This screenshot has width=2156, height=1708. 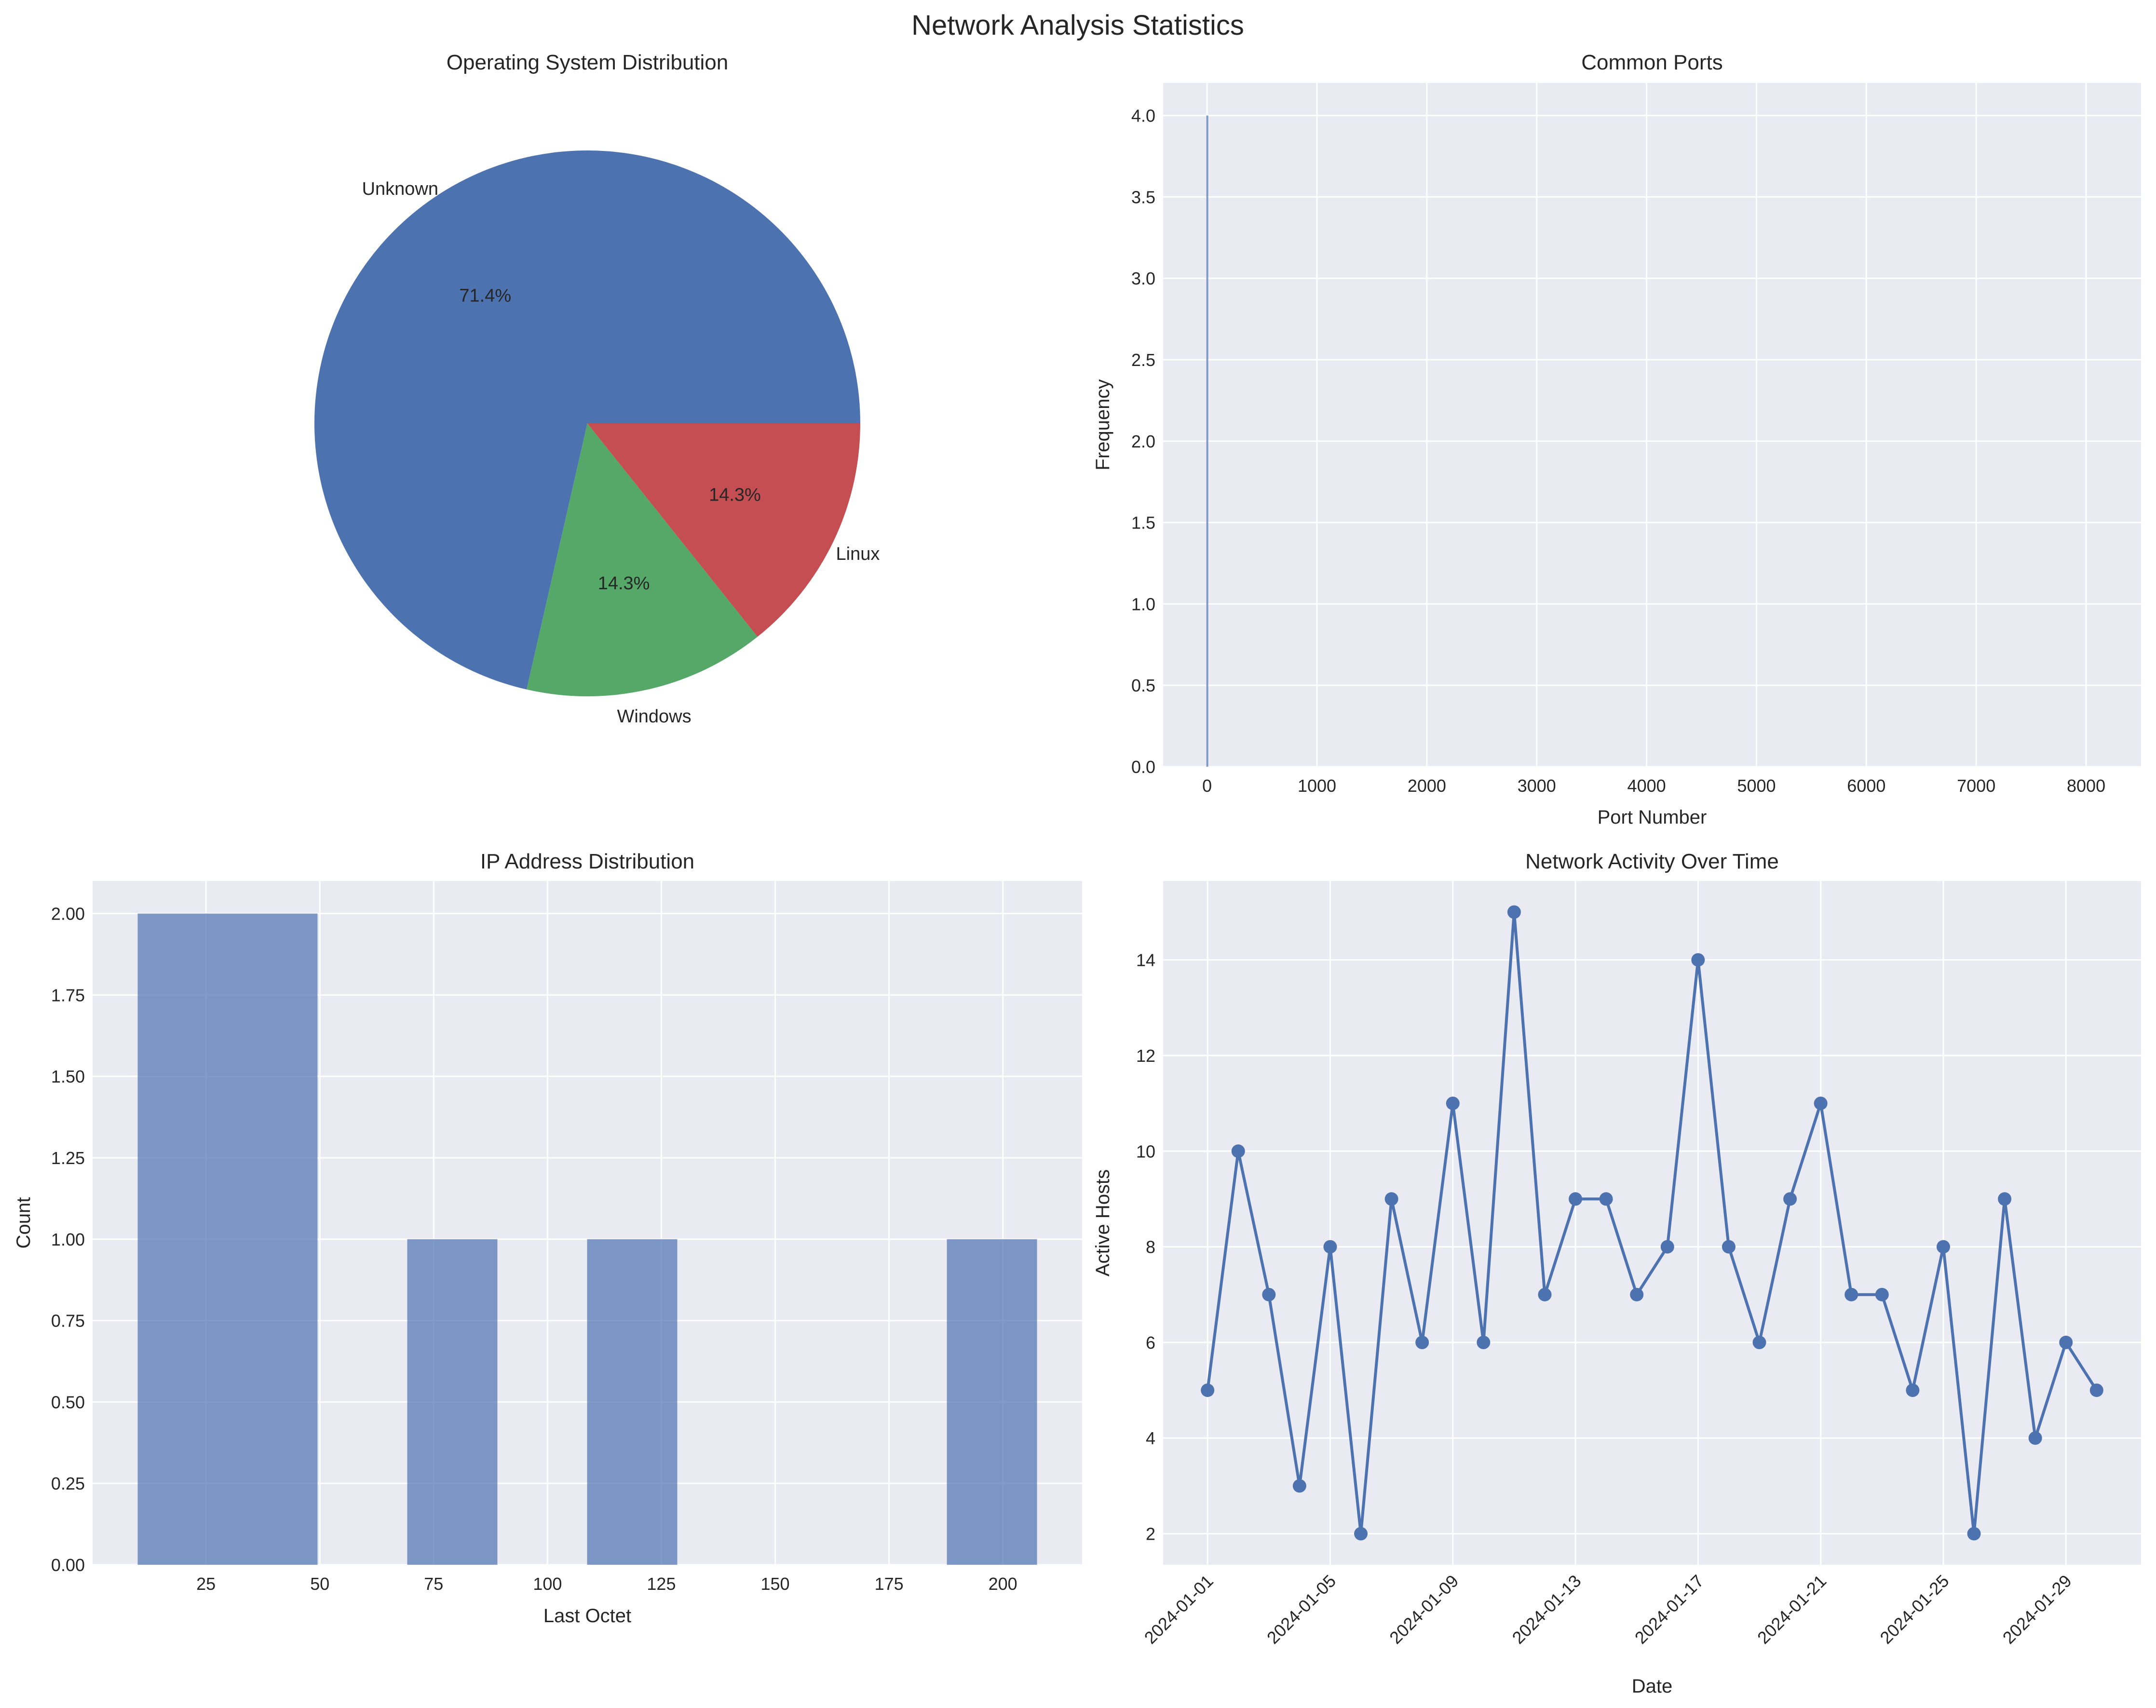 I want to click on ip-xtick-label: 100, so click(x=548, y=1584).